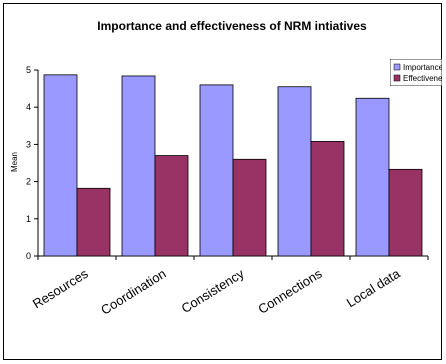 Image resolution: width=446 pixels, height=364 pixels. Describe the element at coordinates (397, 78) in the screenshot. I see `legend-swatch-effectiveness` at that location.